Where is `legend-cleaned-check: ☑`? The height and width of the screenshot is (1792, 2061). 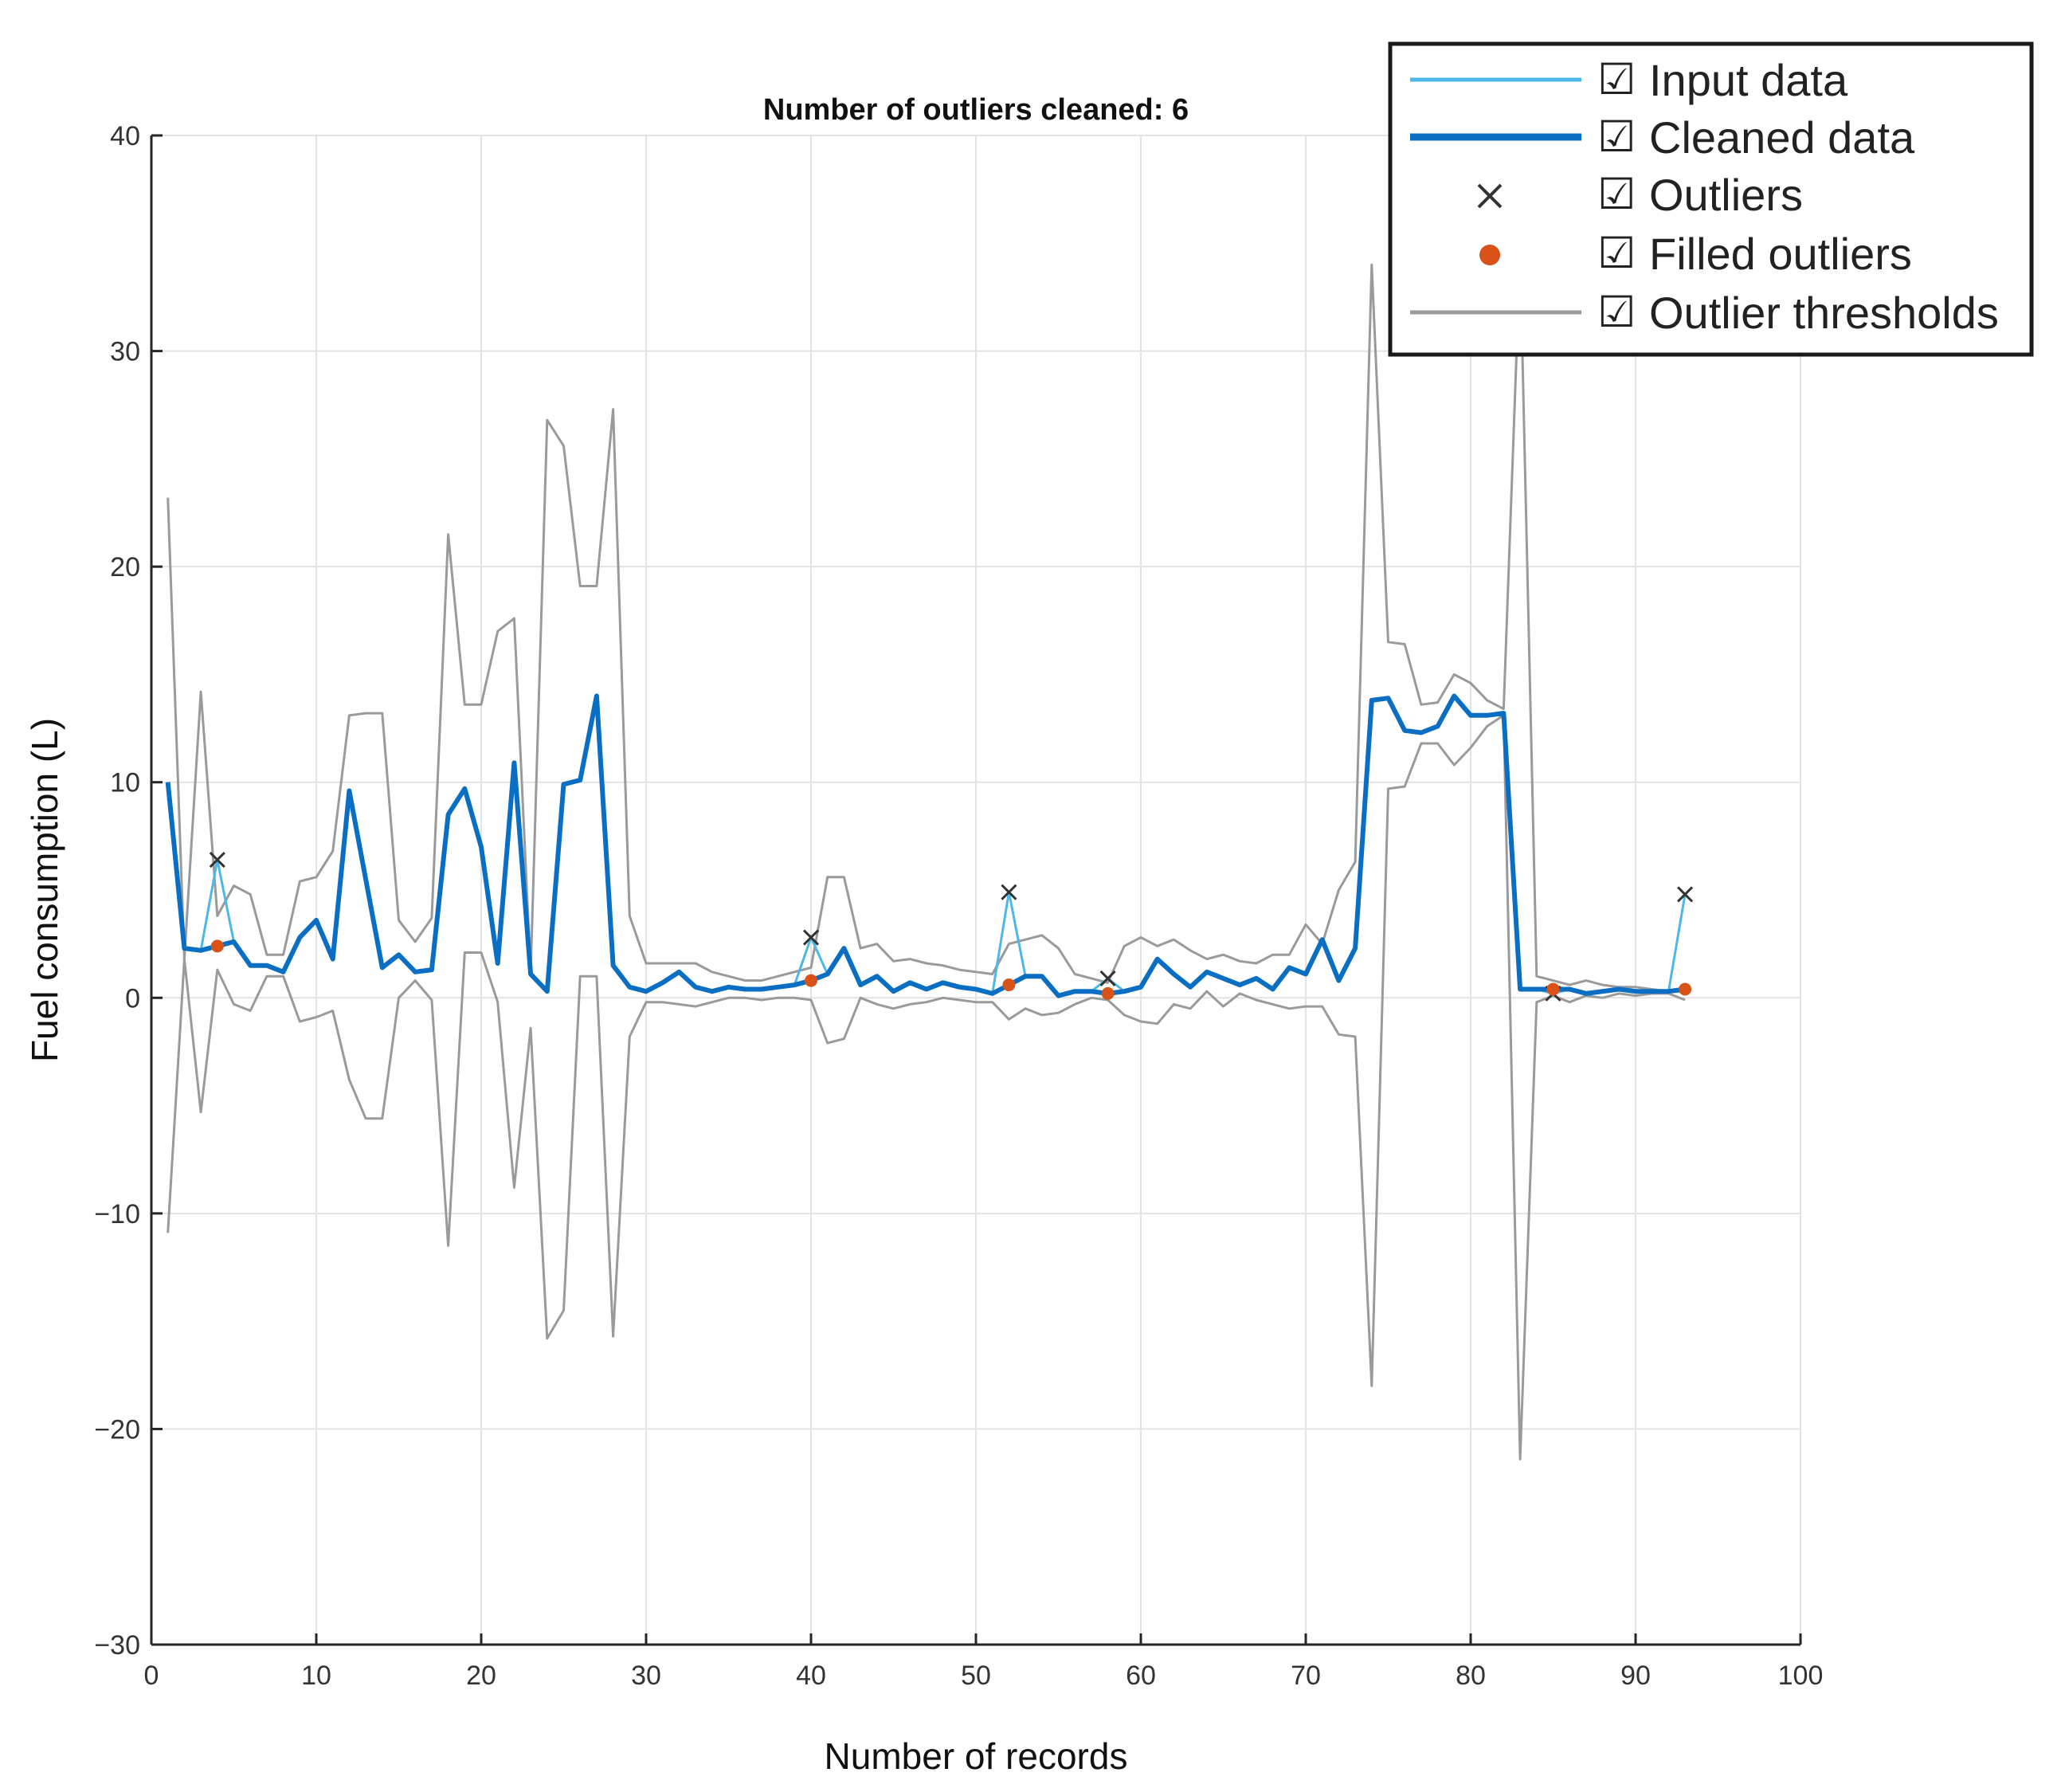
legend-cleaned-check: ☑ is located at coordinates (1616, 137).